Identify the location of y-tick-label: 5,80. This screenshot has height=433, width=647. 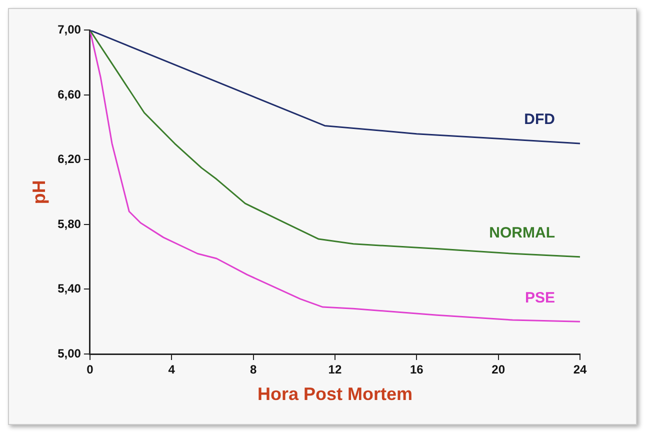
(70, 223).